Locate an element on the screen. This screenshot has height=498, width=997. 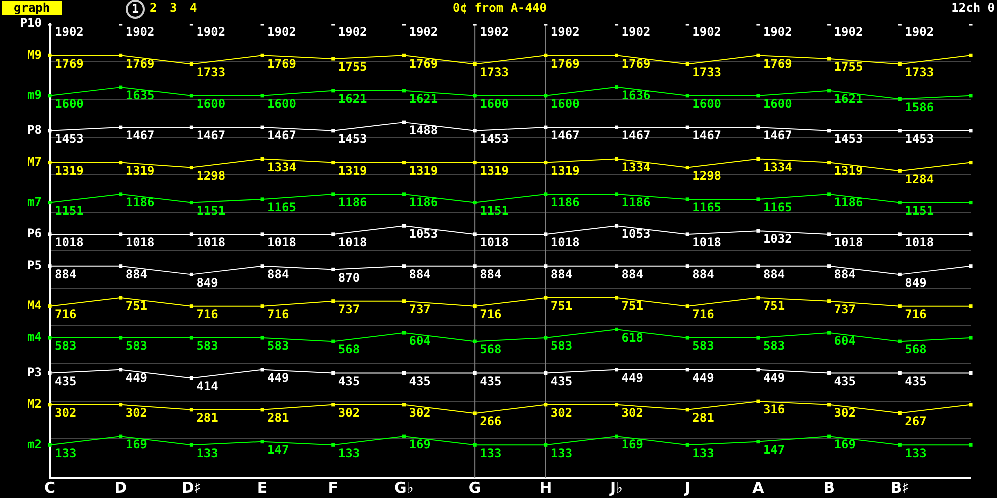
data-label: 1600 is located at coordinates (494, 104).